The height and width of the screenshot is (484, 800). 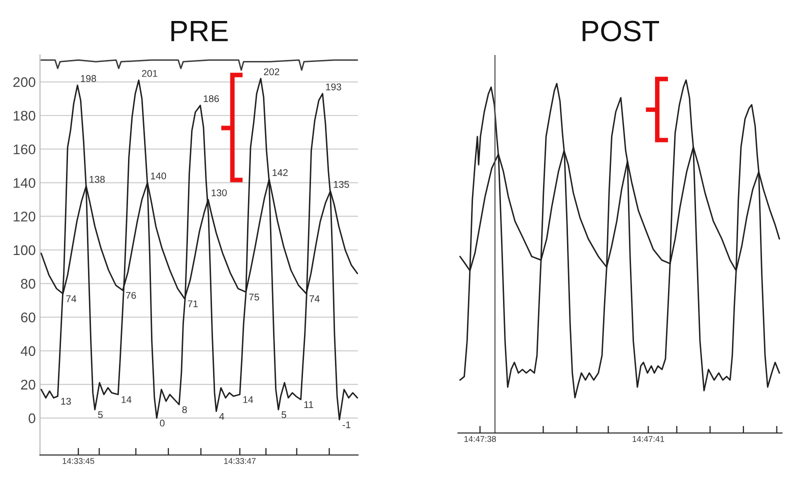 What do you see at coordinates (254, 297) in the screenshot?
I see `data-label: 75` at bounding box center [254, 297].